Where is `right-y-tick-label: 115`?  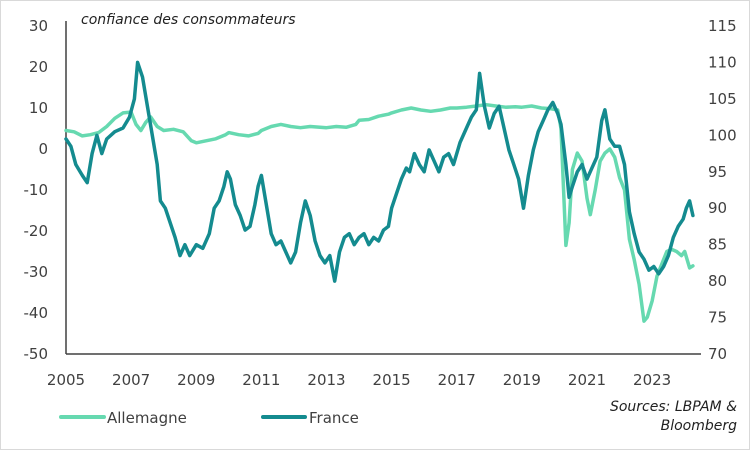 right-y-tick-label: 115 is located at coordinates (722, 26).